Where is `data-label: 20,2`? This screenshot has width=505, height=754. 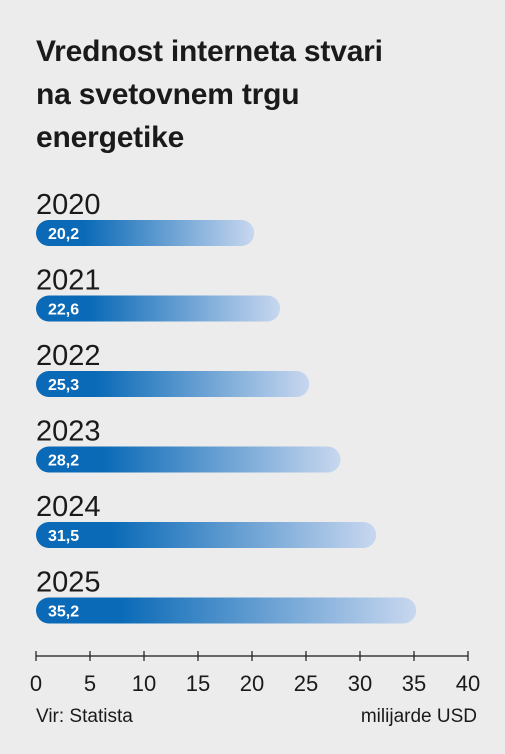
data-label: 20,2 is located at coordinates (63, 234).